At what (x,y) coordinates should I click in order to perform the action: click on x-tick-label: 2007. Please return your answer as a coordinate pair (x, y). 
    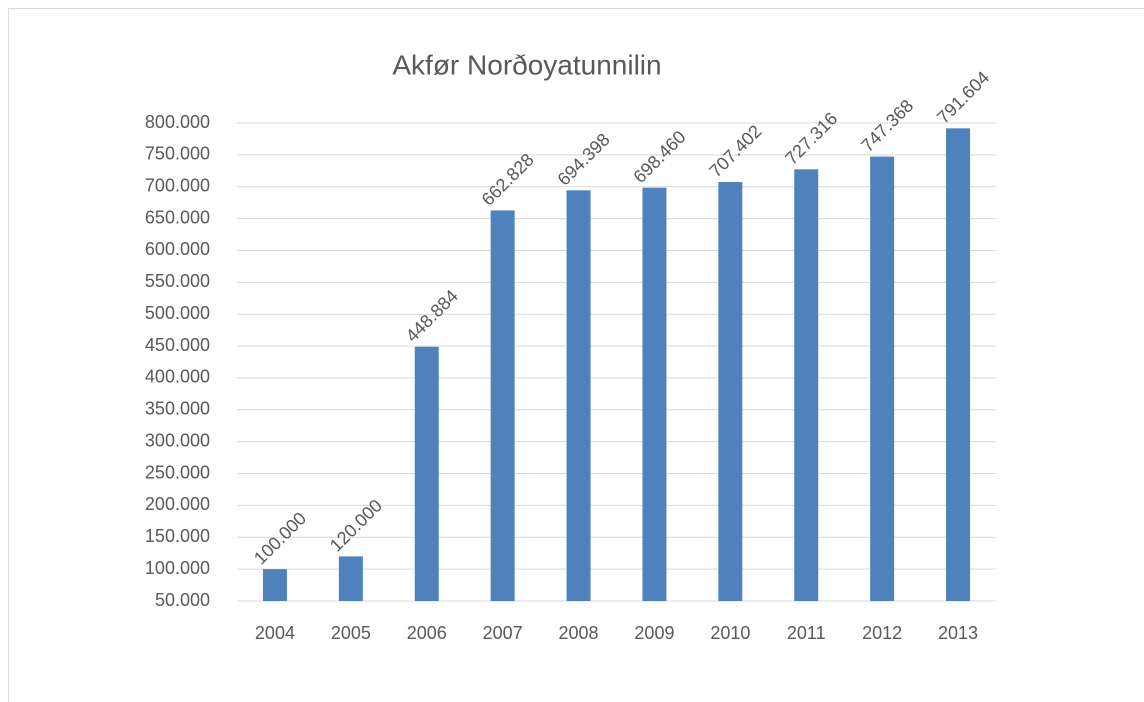
    Looking at the image, I should click on (503, 633).